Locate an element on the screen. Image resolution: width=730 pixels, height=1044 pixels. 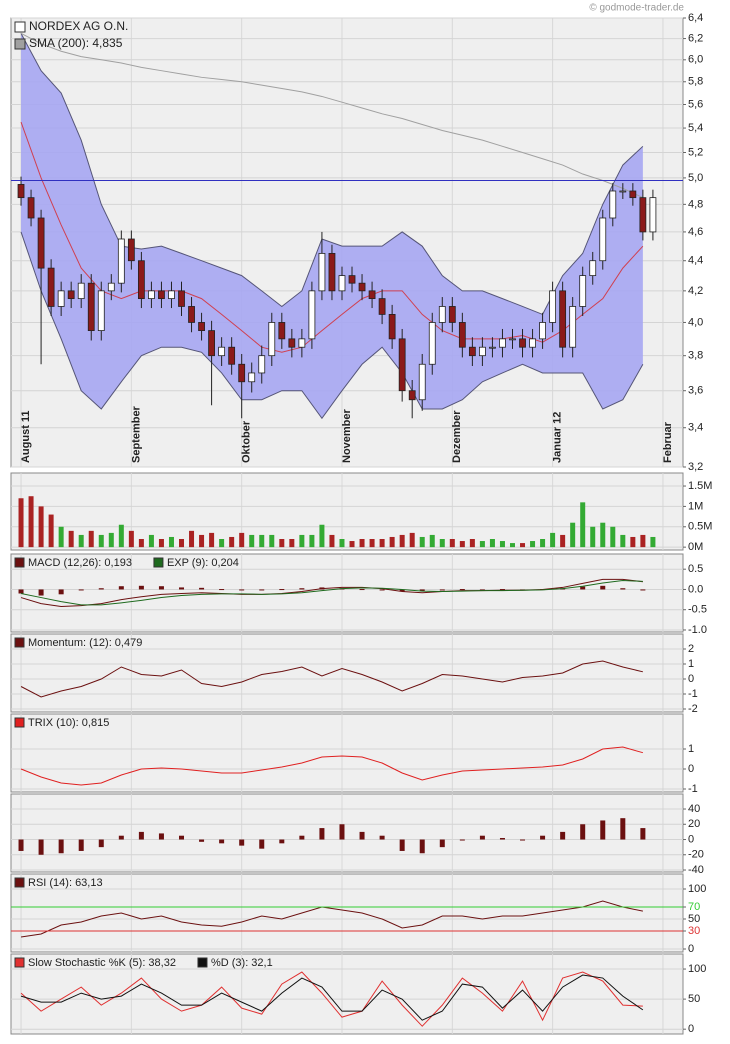
y-tick-label: 6,0 is located at coordinates (695, 60).